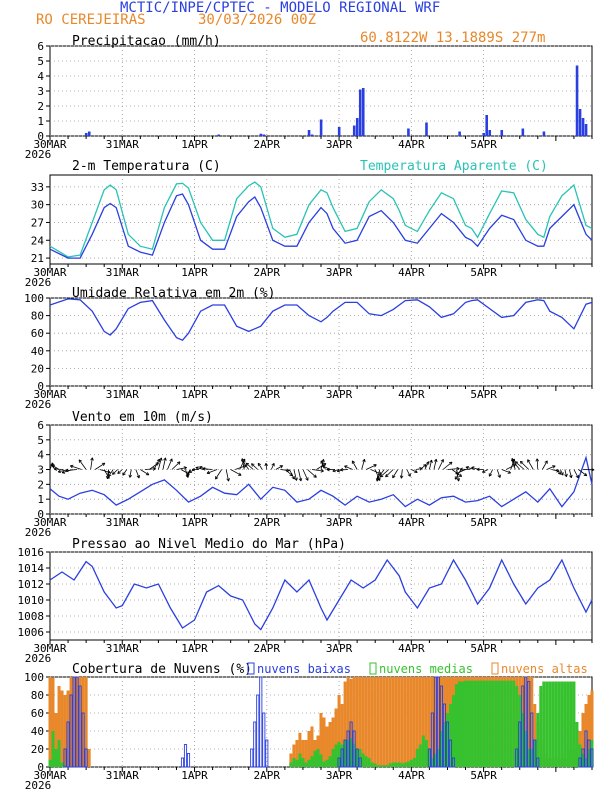 The width and height of the screenshot is (612, 792). Describe the element at coordinates (37, 368) in the screenshot. I see `panel-2-ytick-label: 20` at that location.